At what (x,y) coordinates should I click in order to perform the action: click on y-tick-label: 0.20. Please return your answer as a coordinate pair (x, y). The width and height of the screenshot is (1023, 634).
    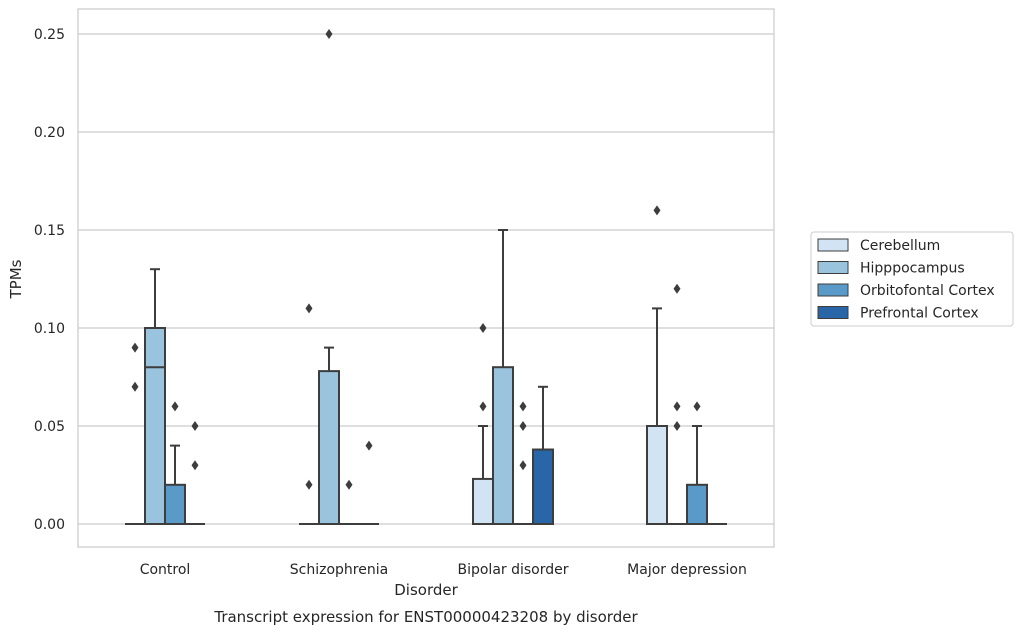
    Looking at the image, I should click on (49, 133).